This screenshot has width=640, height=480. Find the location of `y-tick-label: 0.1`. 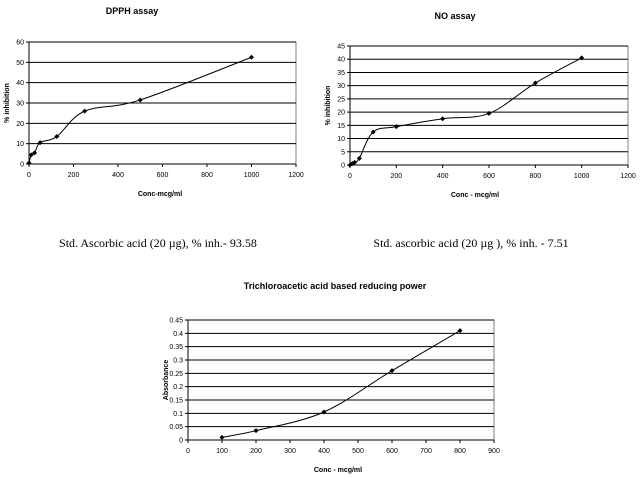

y-tick-label: 0.1 is located at coordinates (178, 414).